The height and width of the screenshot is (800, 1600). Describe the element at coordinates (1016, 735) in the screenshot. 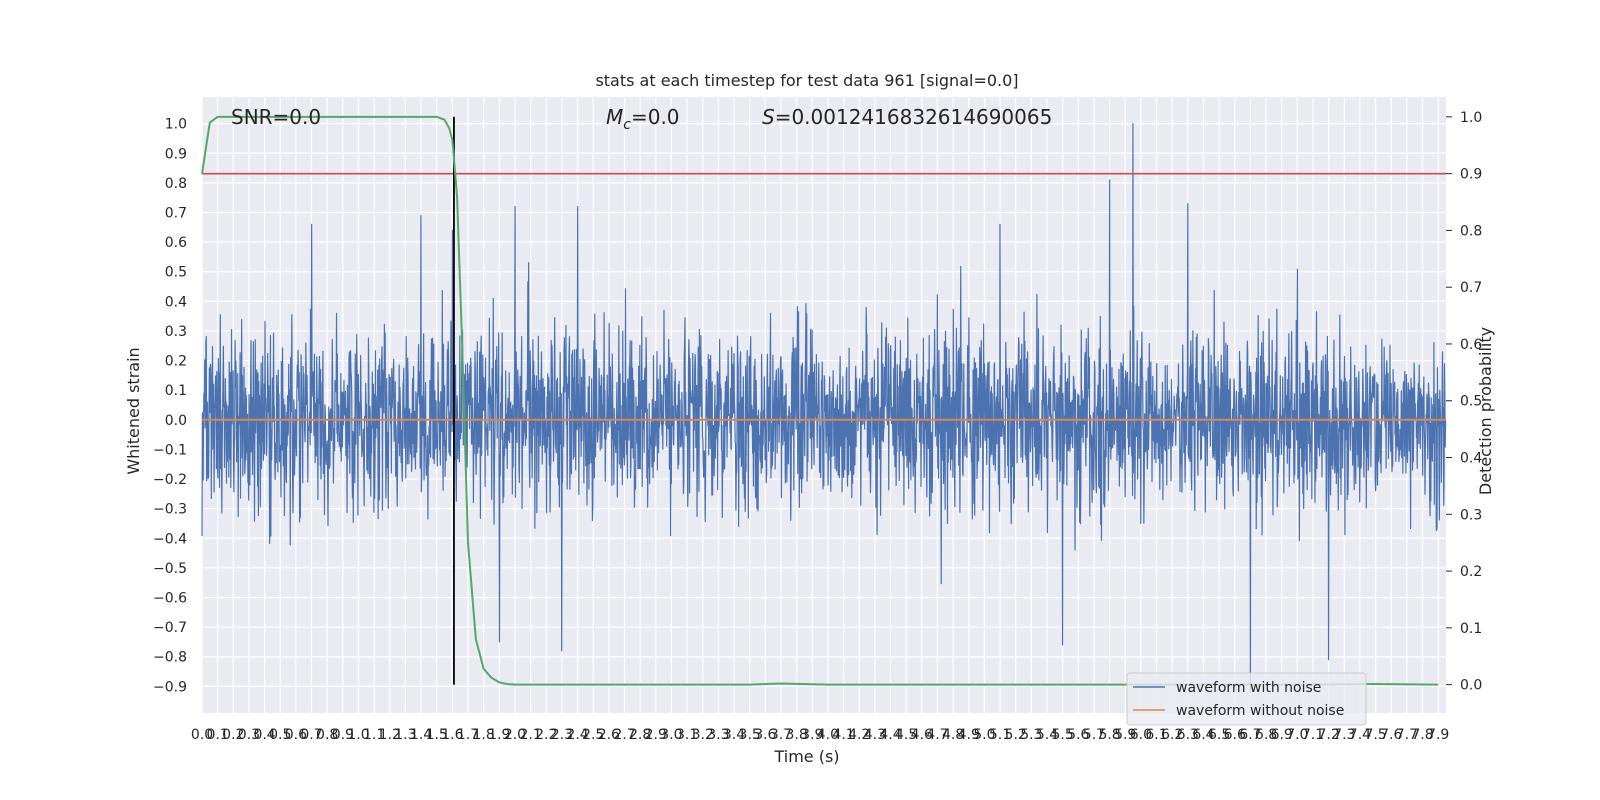

I see `x-tick-label: 5.2` at that location.